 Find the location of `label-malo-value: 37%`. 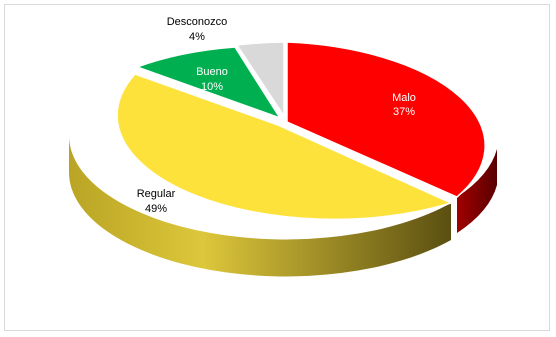

label-malo-value: 37% is located at coordinates (404, 112).